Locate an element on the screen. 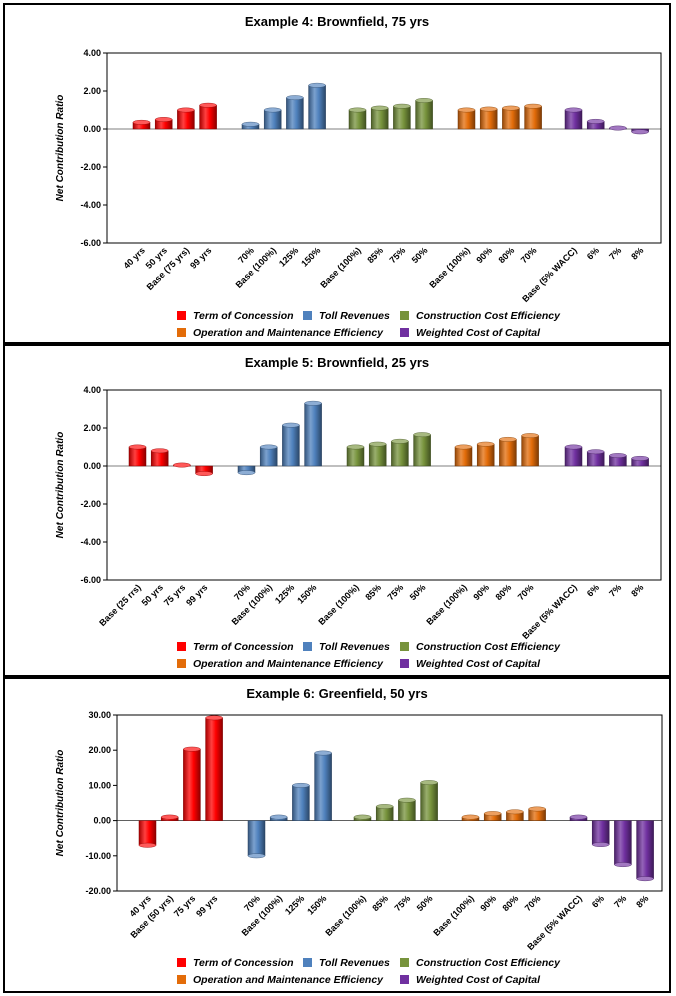  x-tick-label: 85% is located at coordinates (380, 903).